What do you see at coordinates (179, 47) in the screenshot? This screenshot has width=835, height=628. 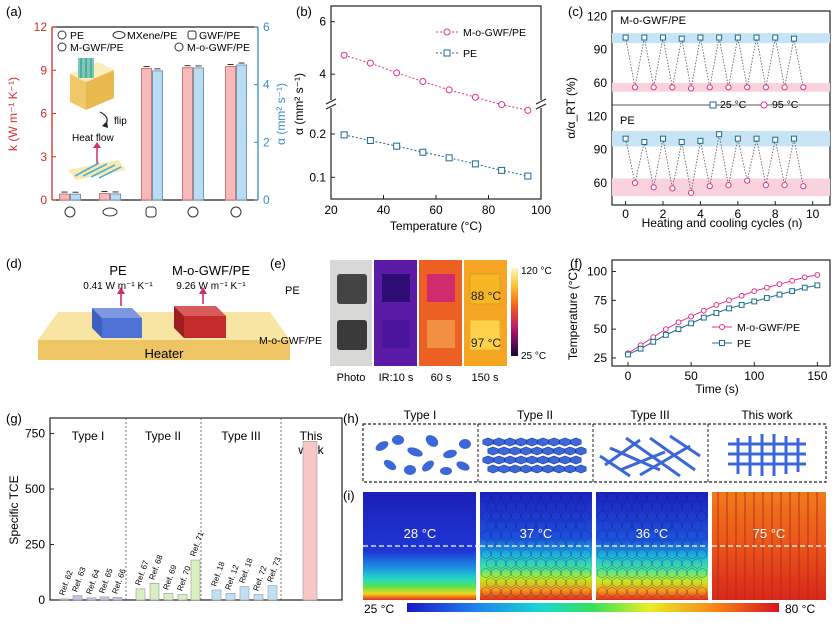 I see `mogwf-icon` at bounding box center [179, 47].